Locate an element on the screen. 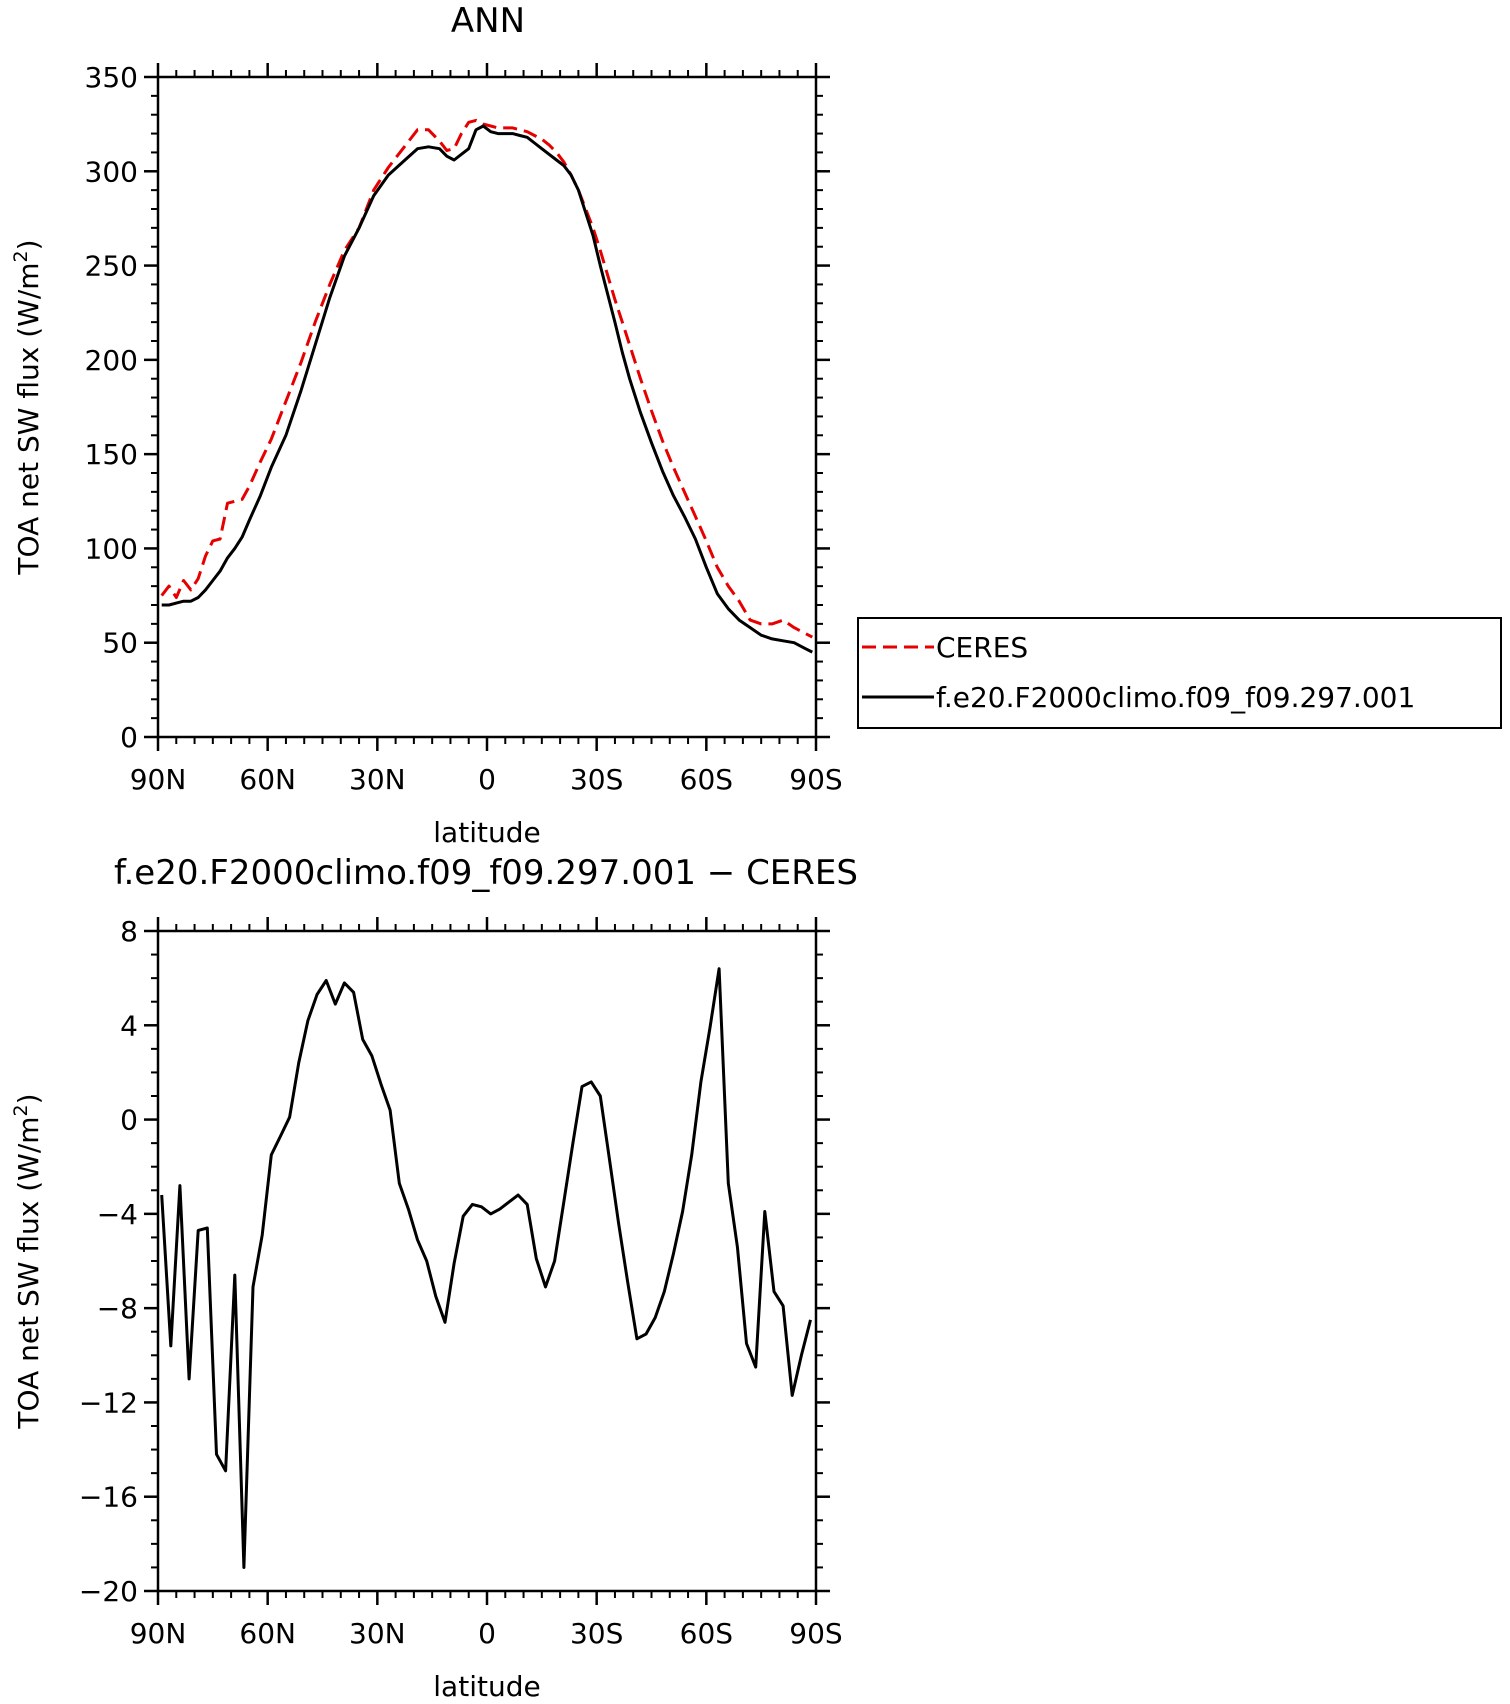 The height and width of the screenshot is (1704, 1510). top-y-tick-label: 300 is located at coordinates (111, 171).